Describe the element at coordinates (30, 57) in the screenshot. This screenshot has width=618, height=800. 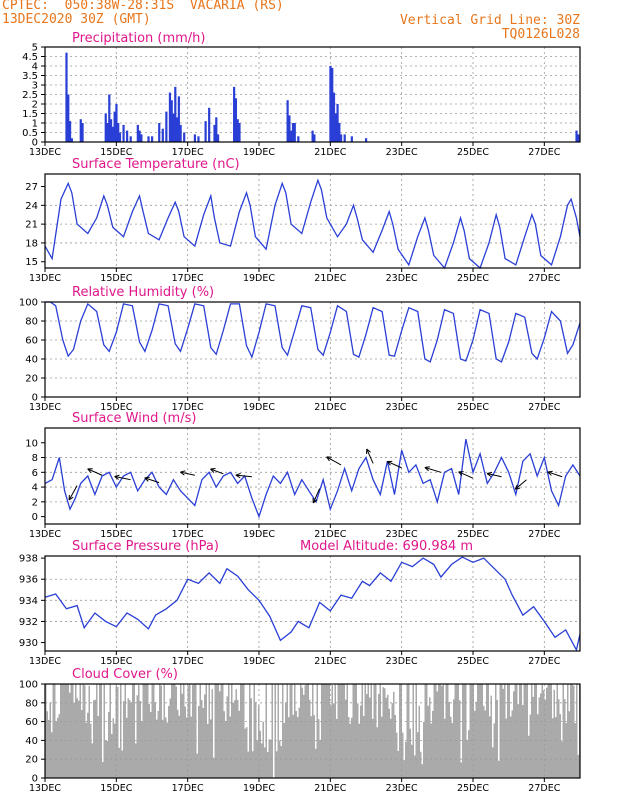
I see `y-tick-label: 4.5` at that location.